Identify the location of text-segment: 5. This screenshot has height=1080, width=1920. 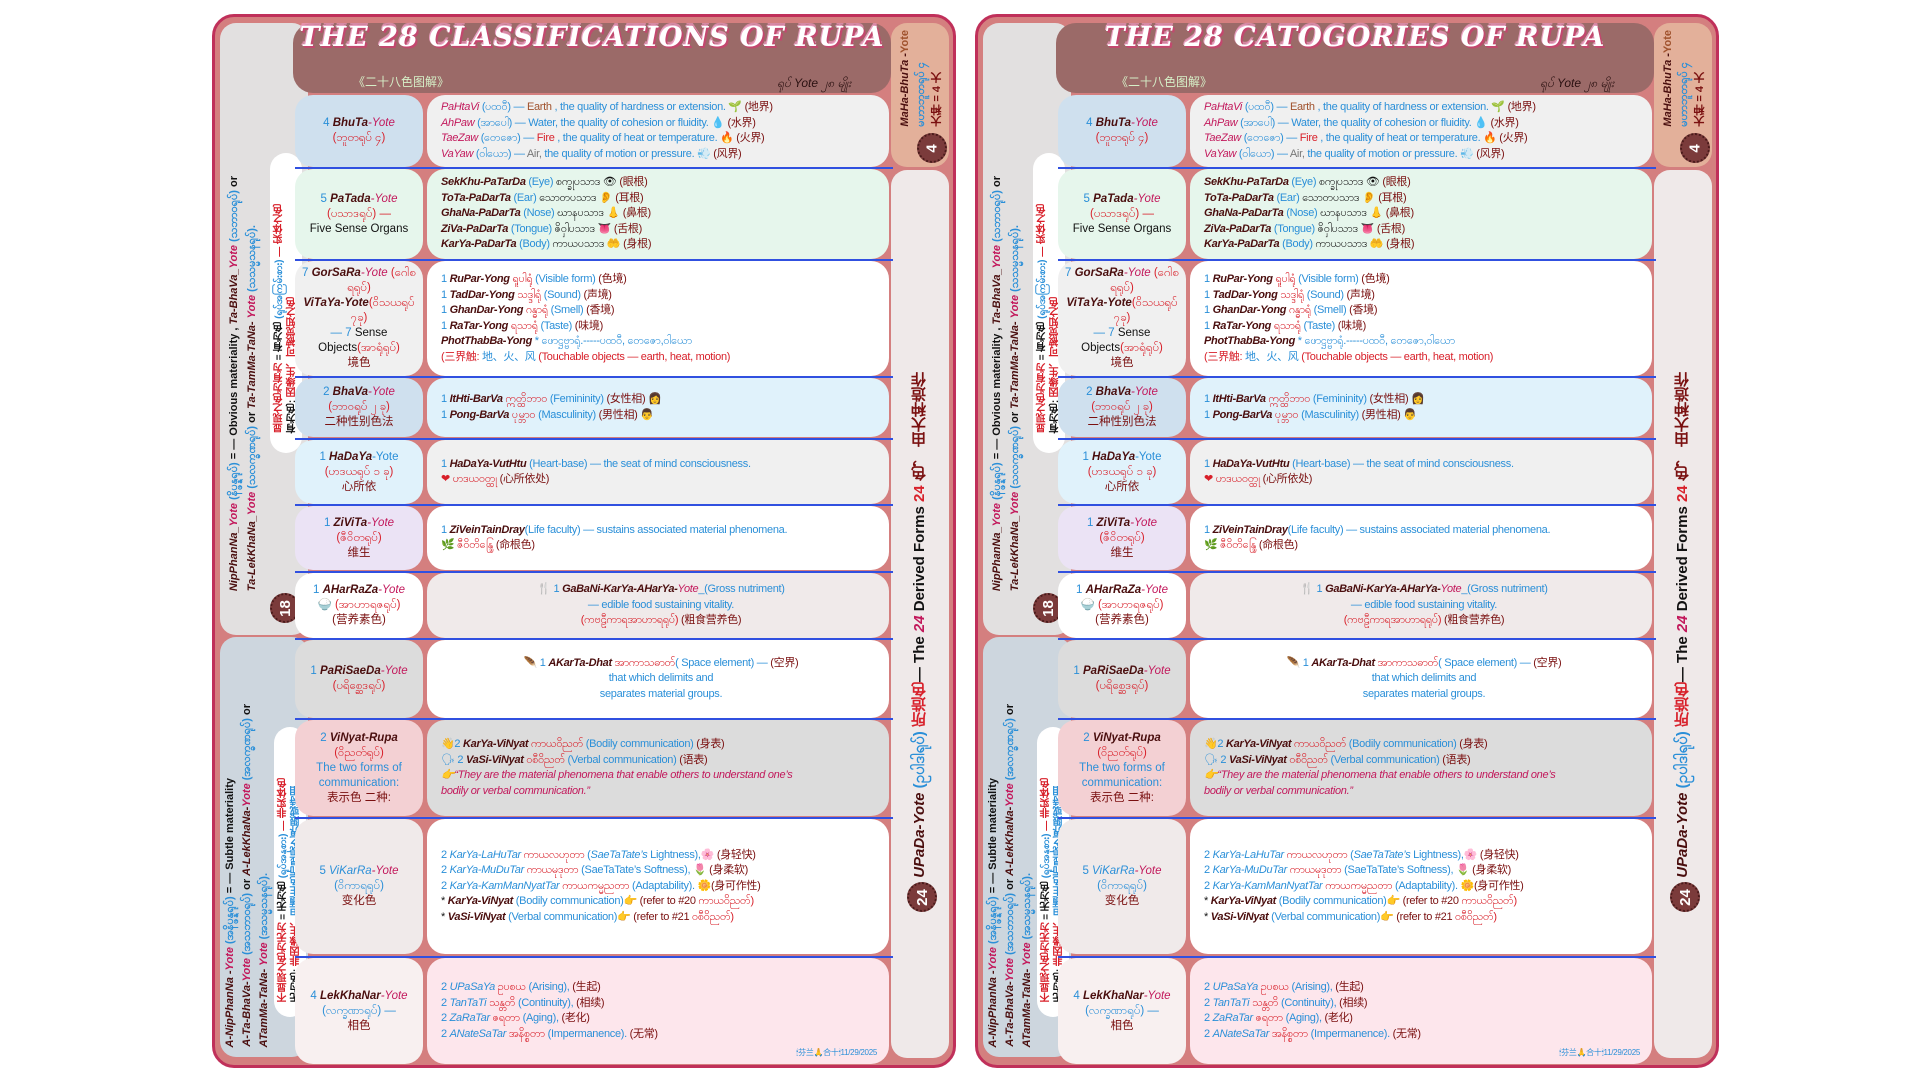
(325, 198).